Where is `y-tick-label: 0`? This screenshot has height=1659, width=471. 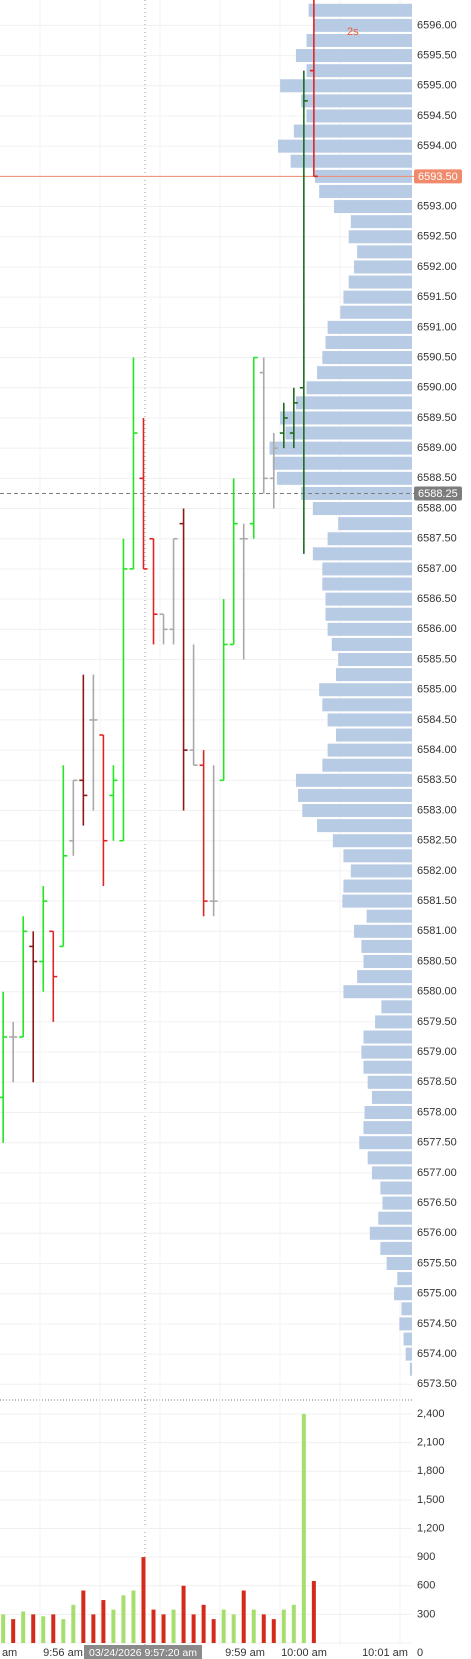
y-tick-label: 0 is located at coordinates (420, 1653).